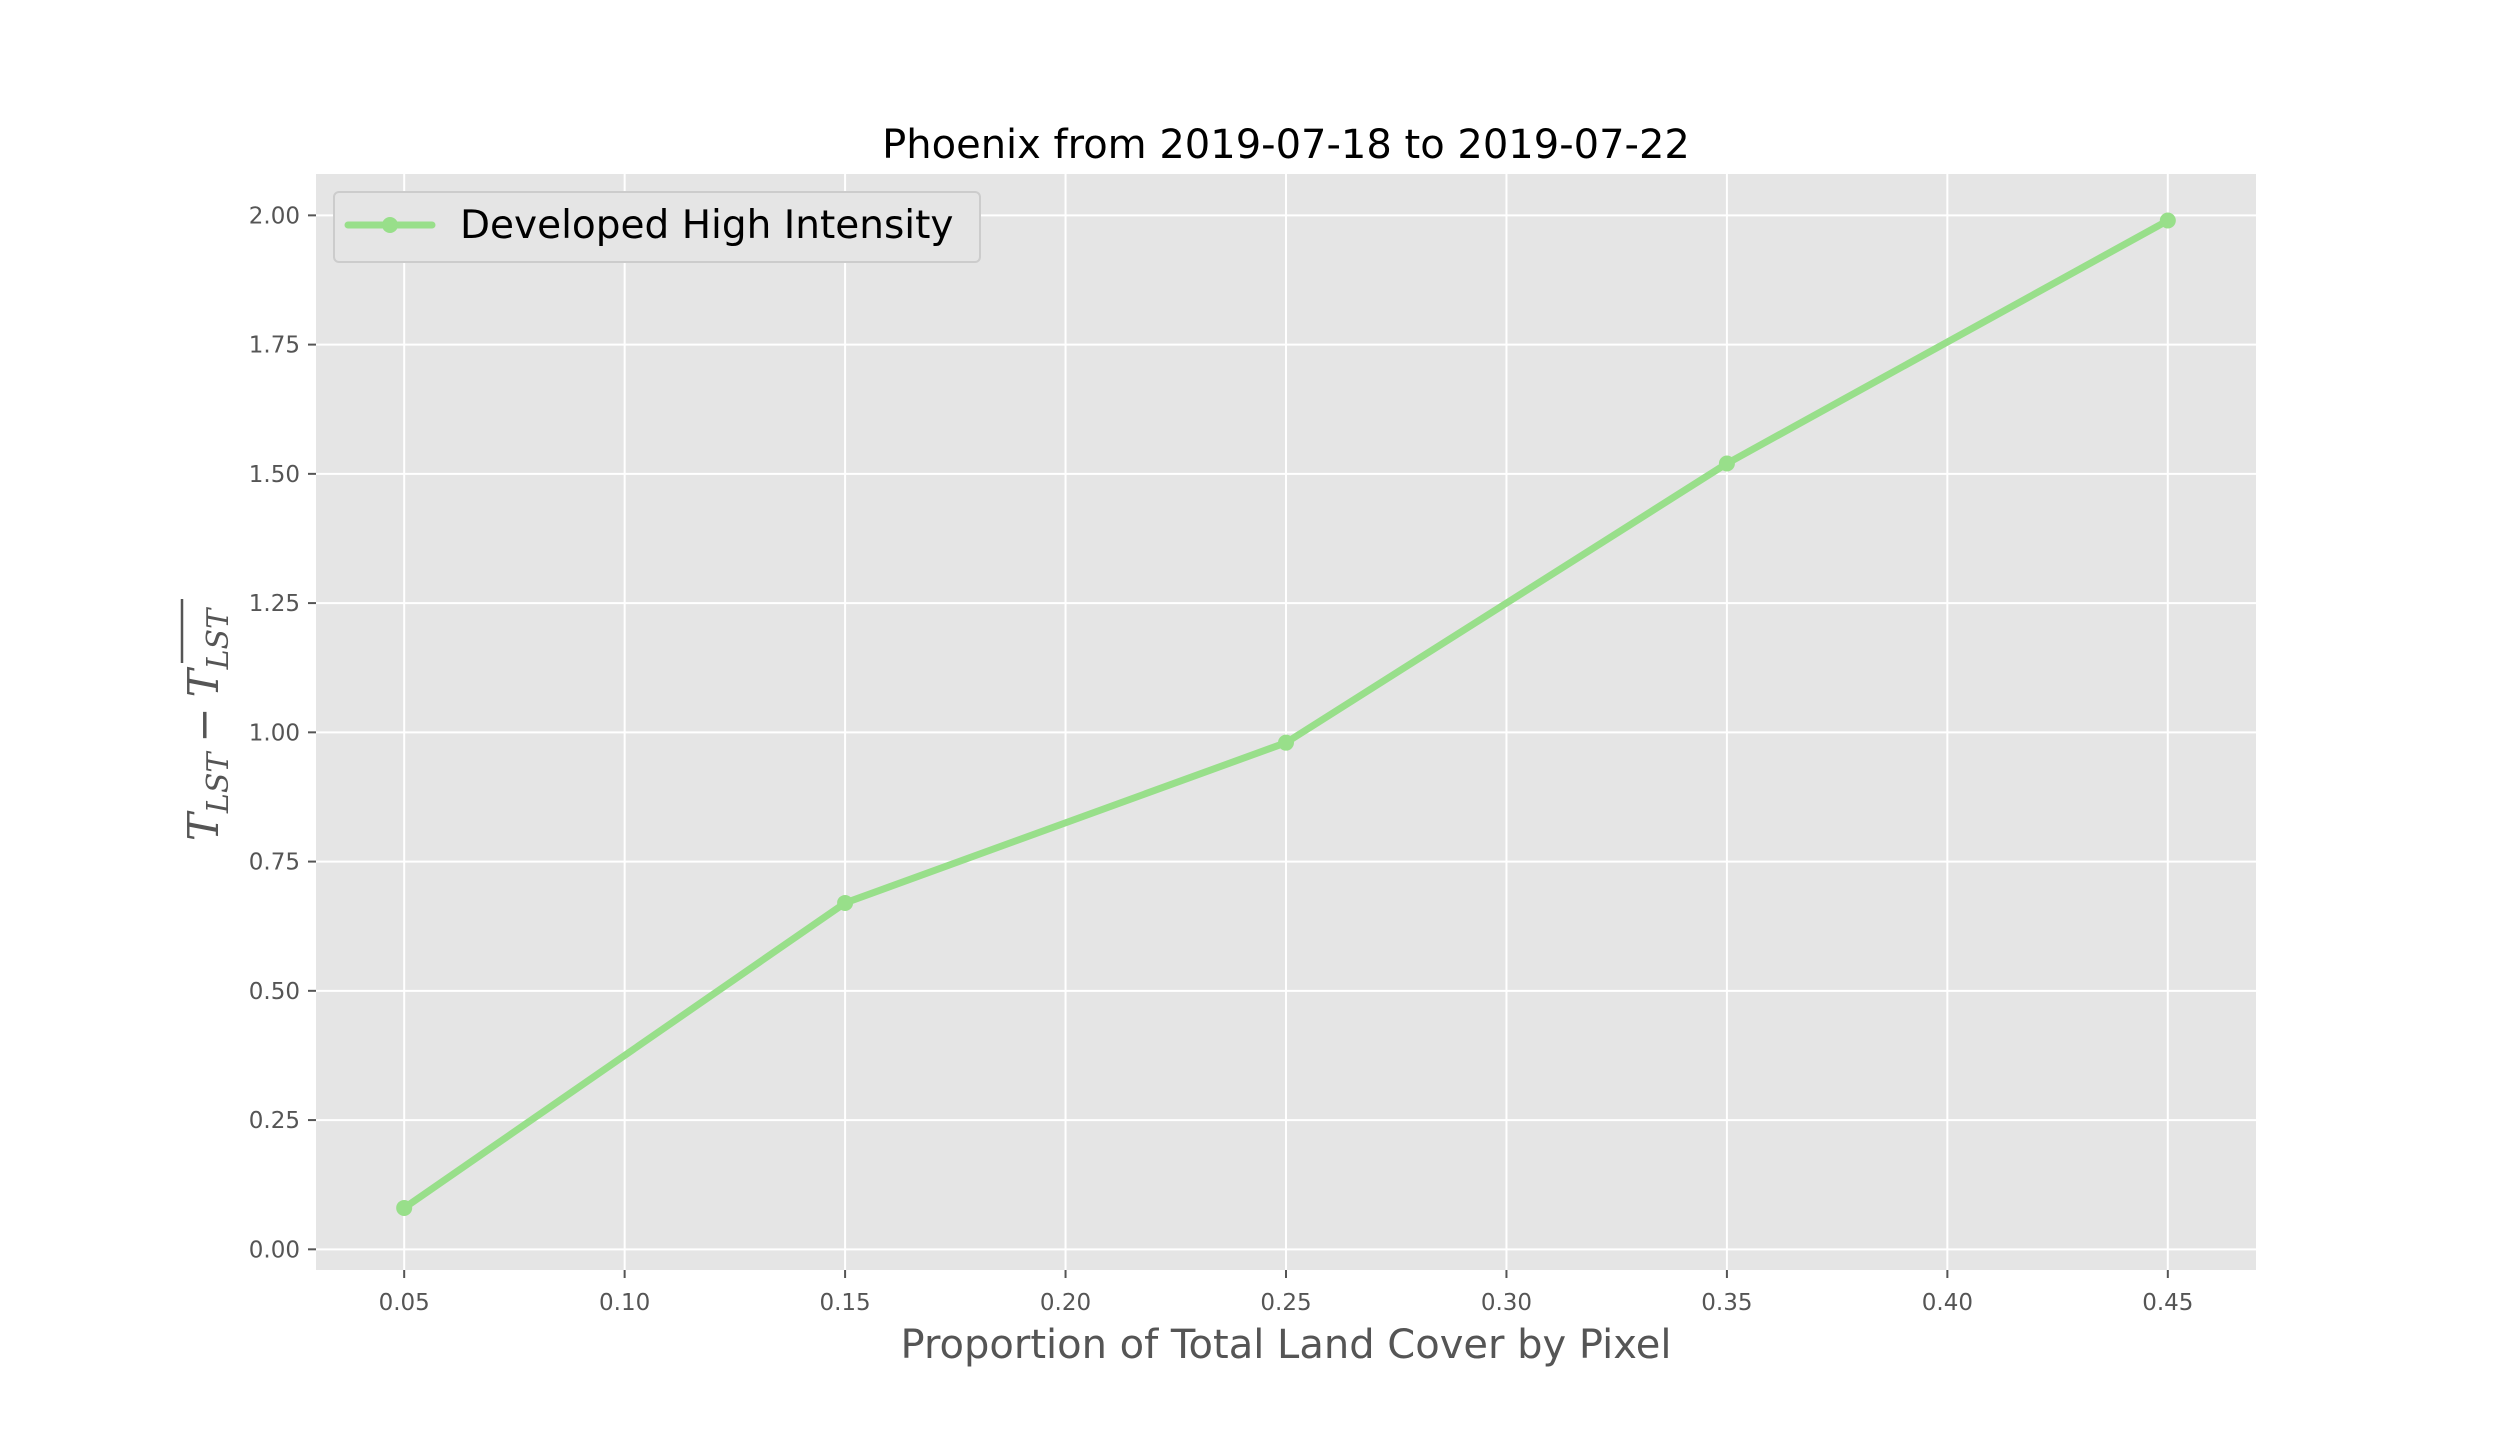  What do you see at coordinates (390, 225) in the screenshot?
I see `legend-marker-swatch` at bounding box center [390, 225].